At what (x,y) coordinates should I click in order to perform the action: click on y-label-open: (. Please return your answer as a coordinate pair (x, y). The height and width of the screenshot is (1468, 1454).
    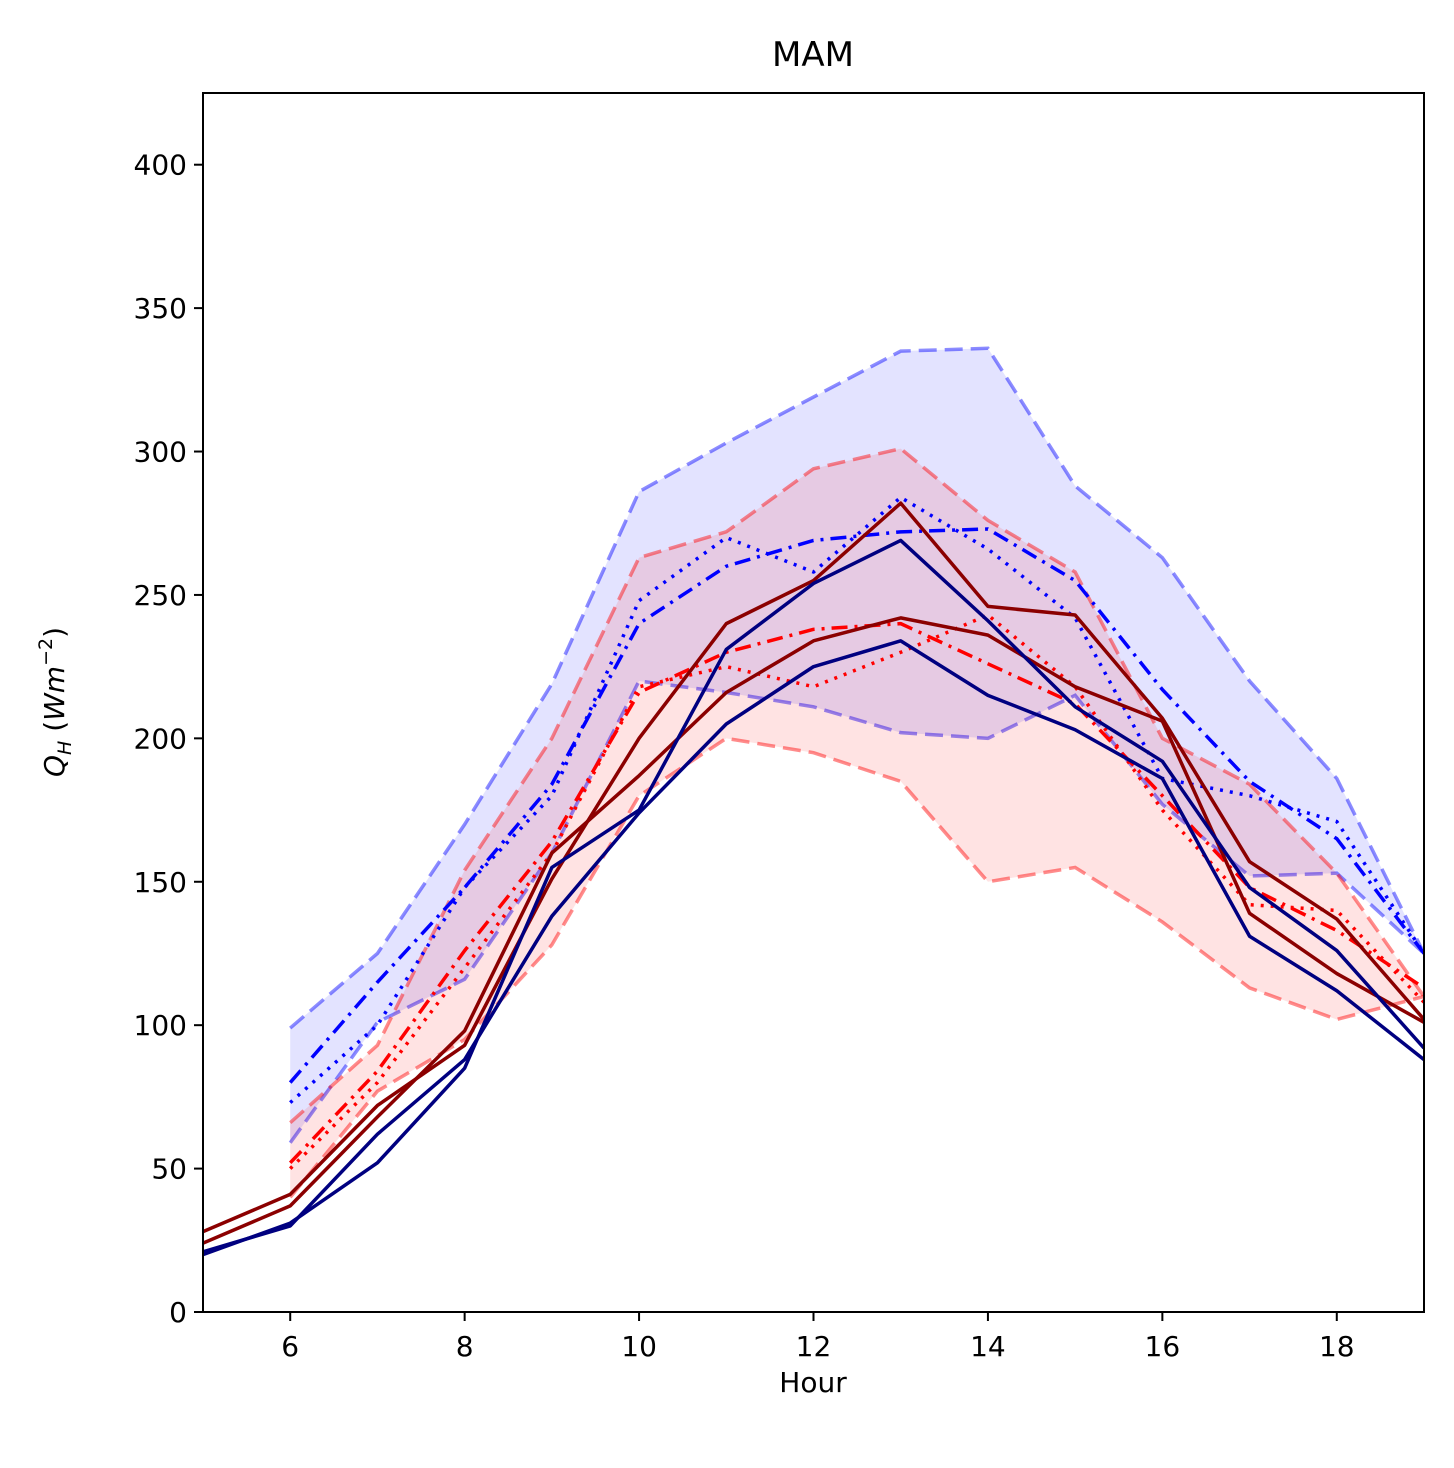
    Looking at the image, I should click on (54, 731).